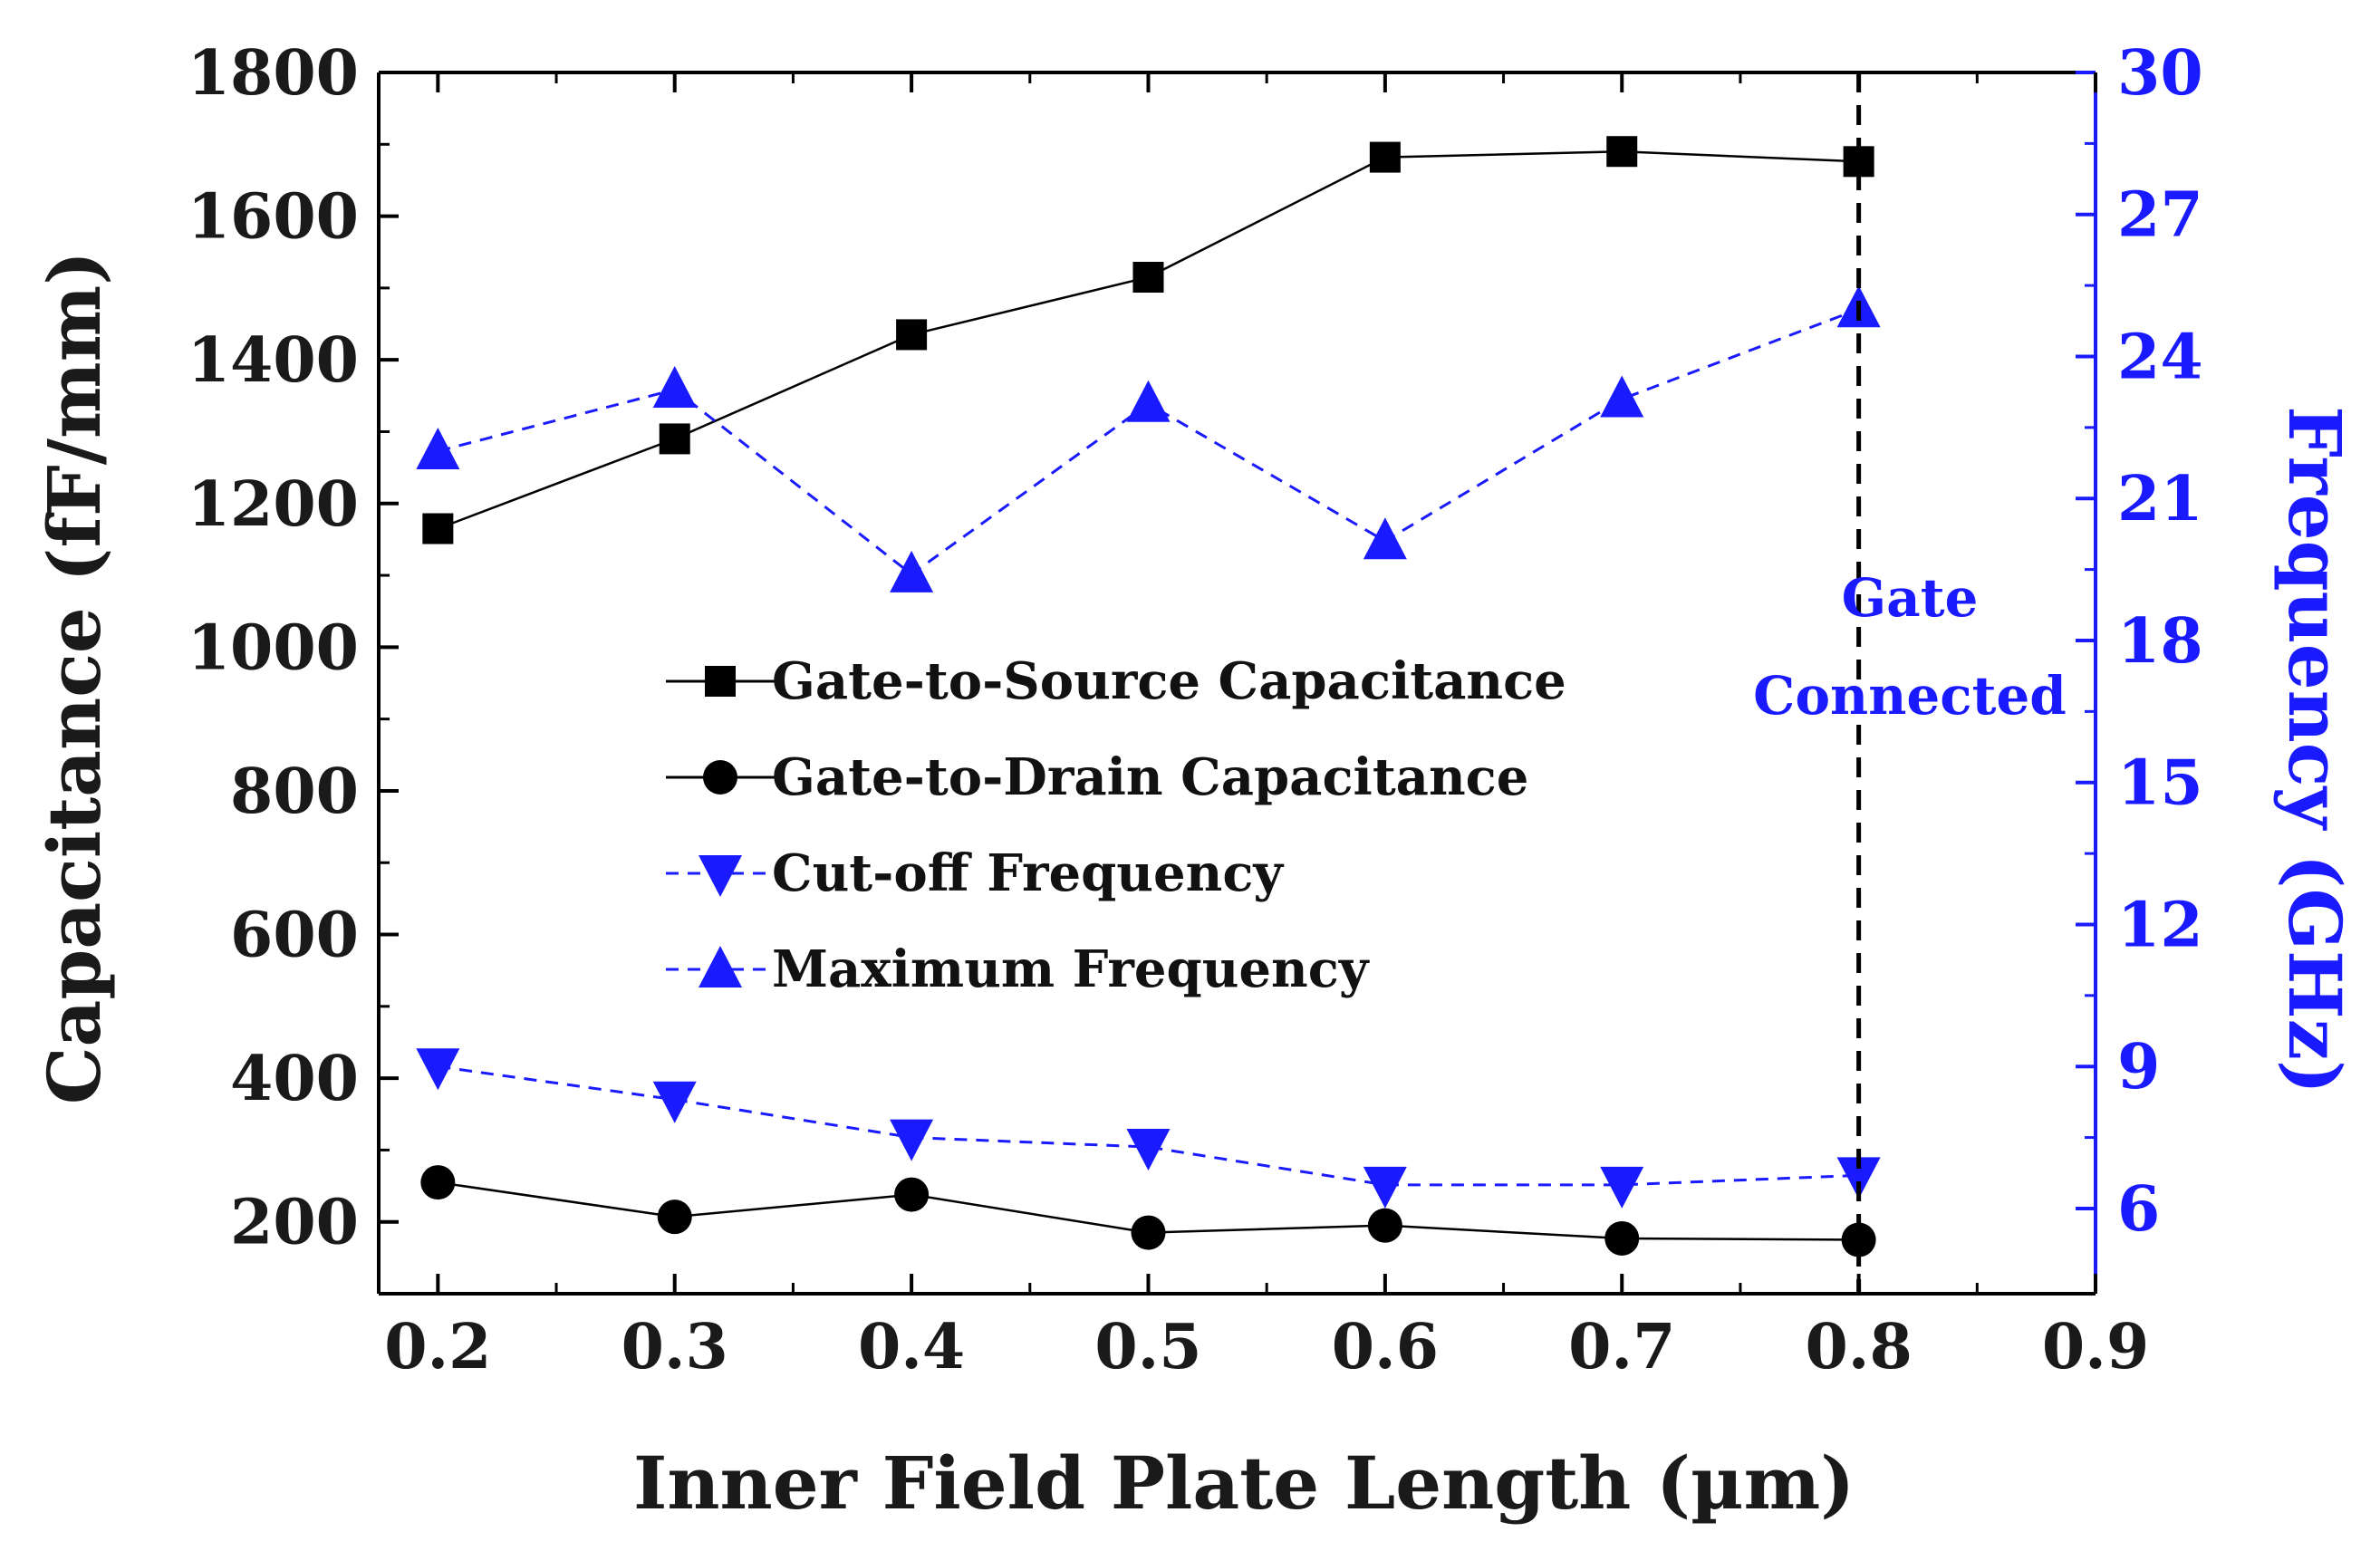 This screenshot has height=1551, width=2380. Describe the element at coordinates (1385, 1347) in the screenshot. I see `x-tick-label: 0.6` at that location.